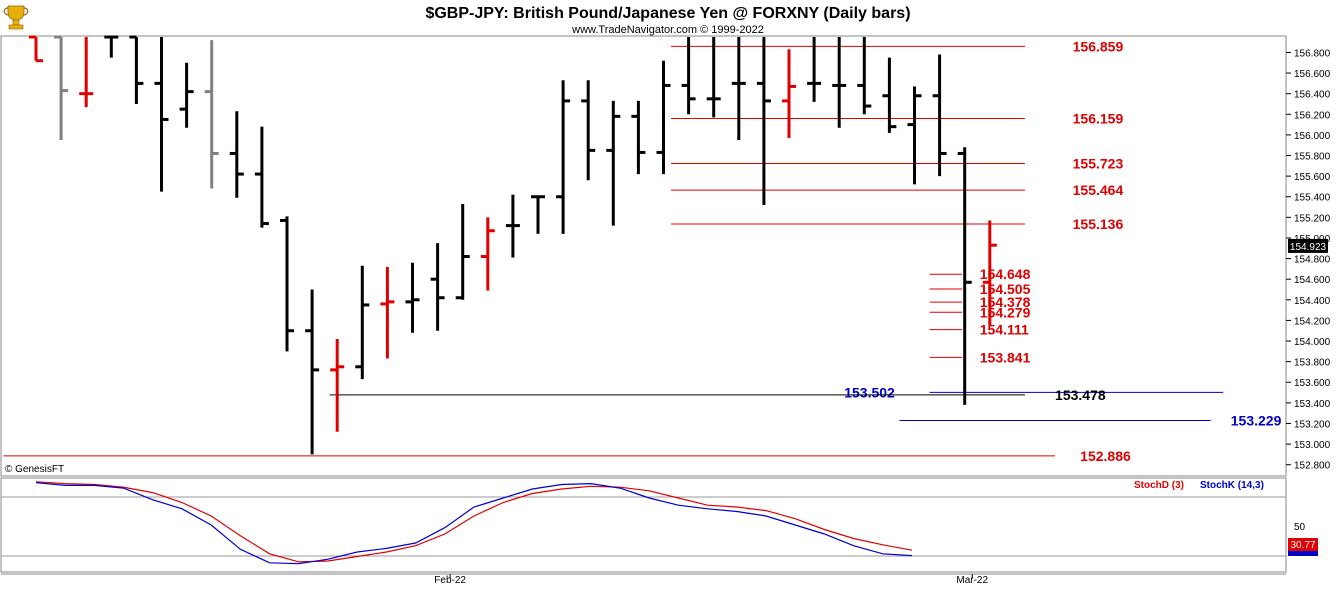  I want to click on stochd-legend: StochD (3), so click(1159, 485).